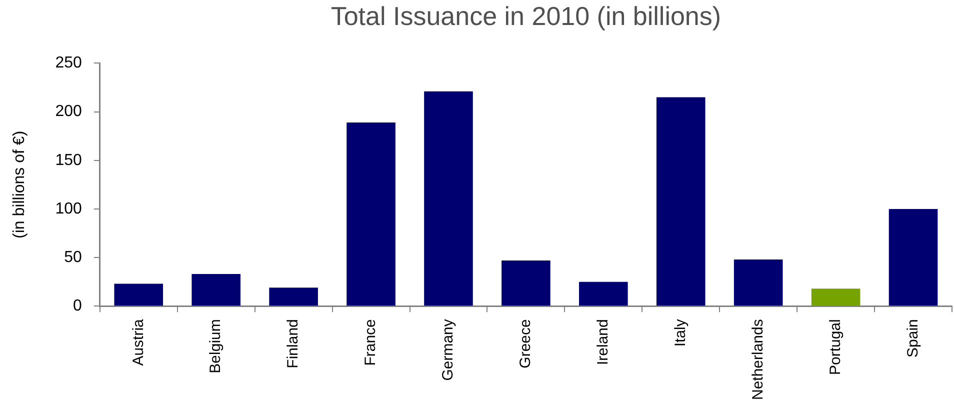 This screenshot has height=402, width=954. Describe the element at coordinates (293, 343) in the screenshot. I see `x-tick-label: Finland` at that location.